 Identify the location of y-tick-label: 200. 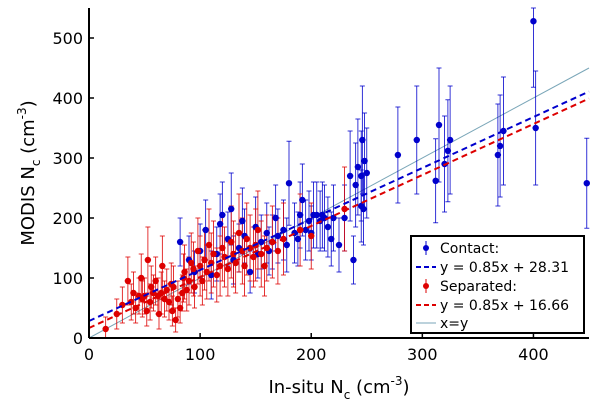
(67, 218).